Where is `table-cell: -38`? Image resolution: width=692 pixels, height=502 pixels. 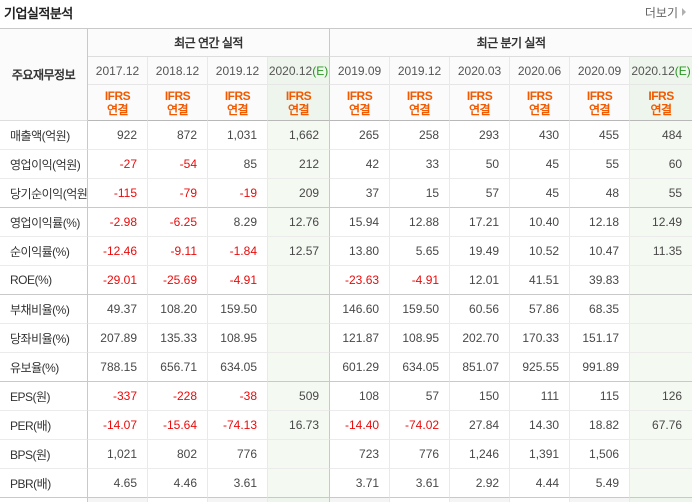 table-cell: -38 is located at coordinates (238, 396).